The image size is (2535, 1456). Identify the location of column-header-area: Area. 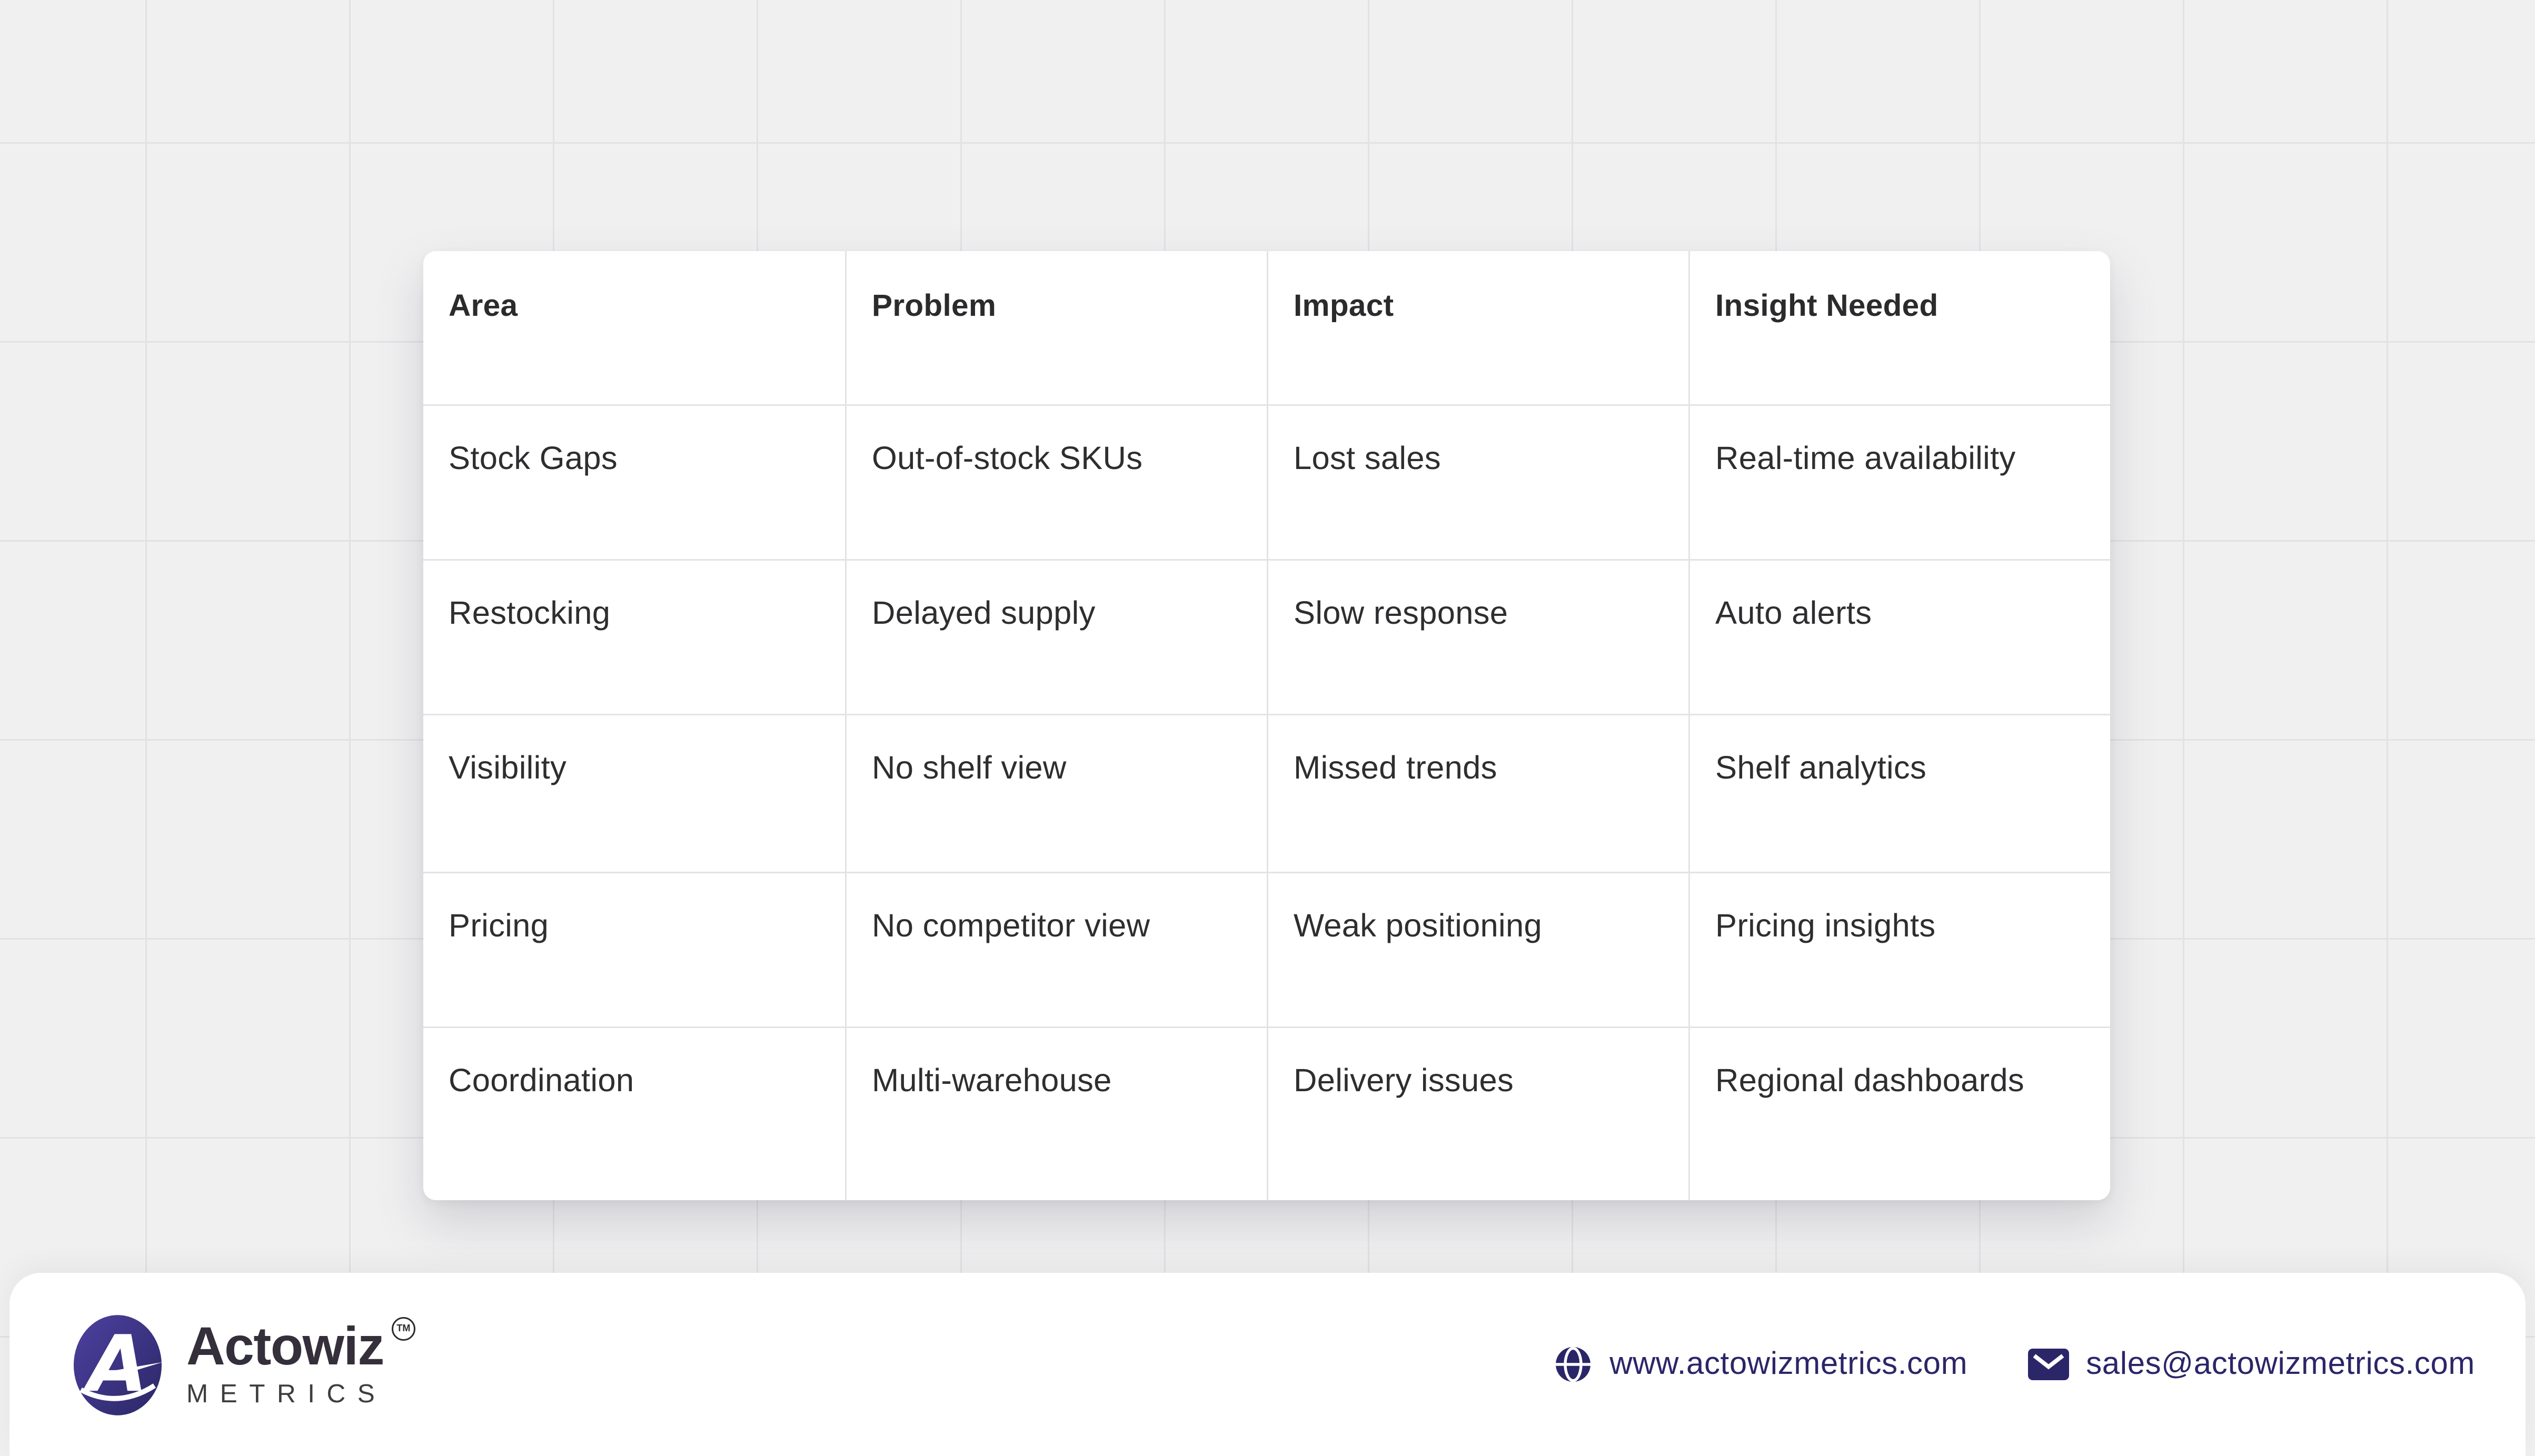
(483, 306).